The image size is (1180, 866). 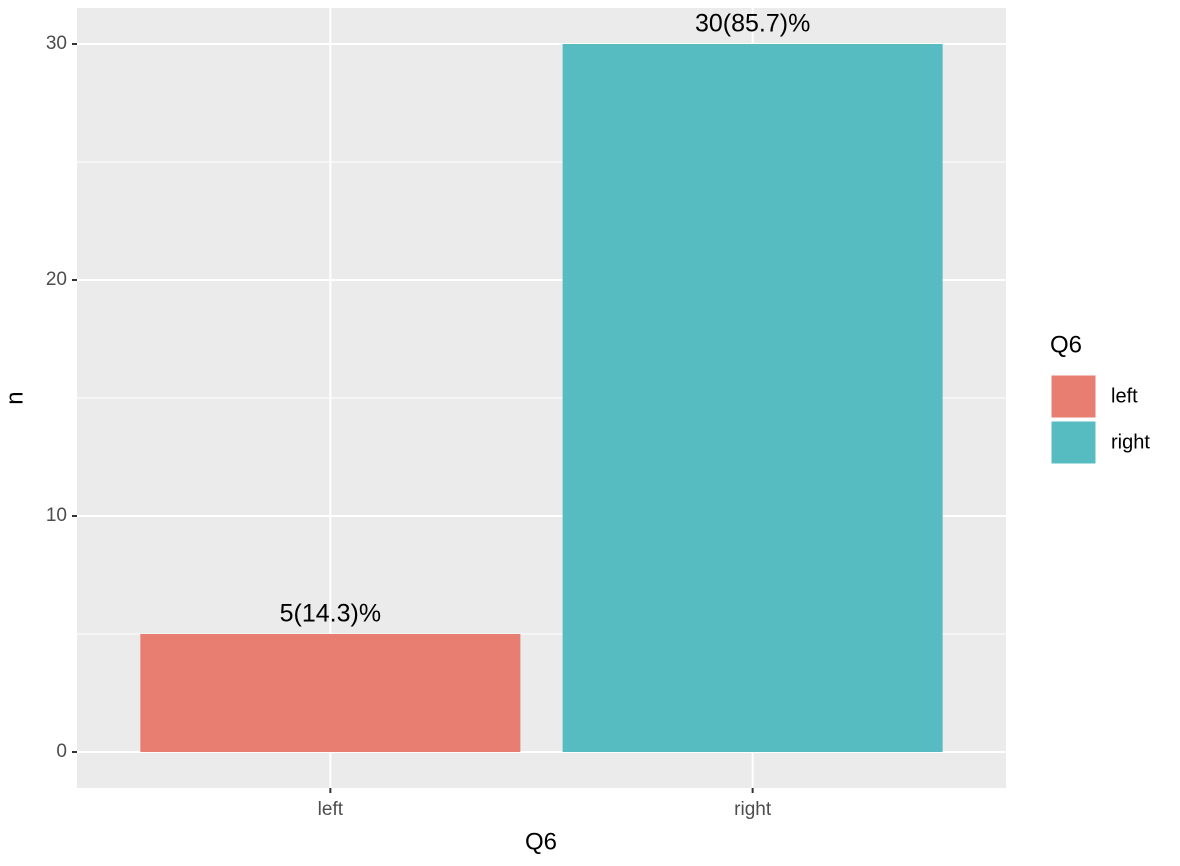 I want to click on y-tick-label: 30, so click(x=56, y=43).